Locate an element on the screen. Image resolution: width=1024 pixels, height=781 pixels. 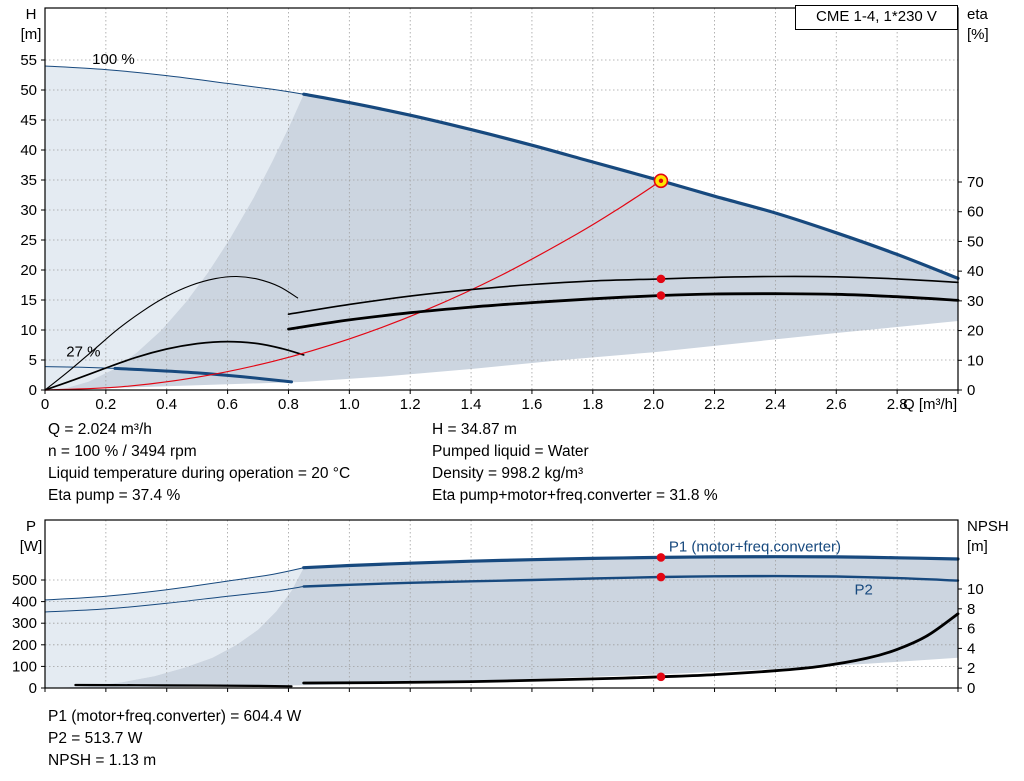
x-tick-label: 0.4 is located at coordinates (166, 404).